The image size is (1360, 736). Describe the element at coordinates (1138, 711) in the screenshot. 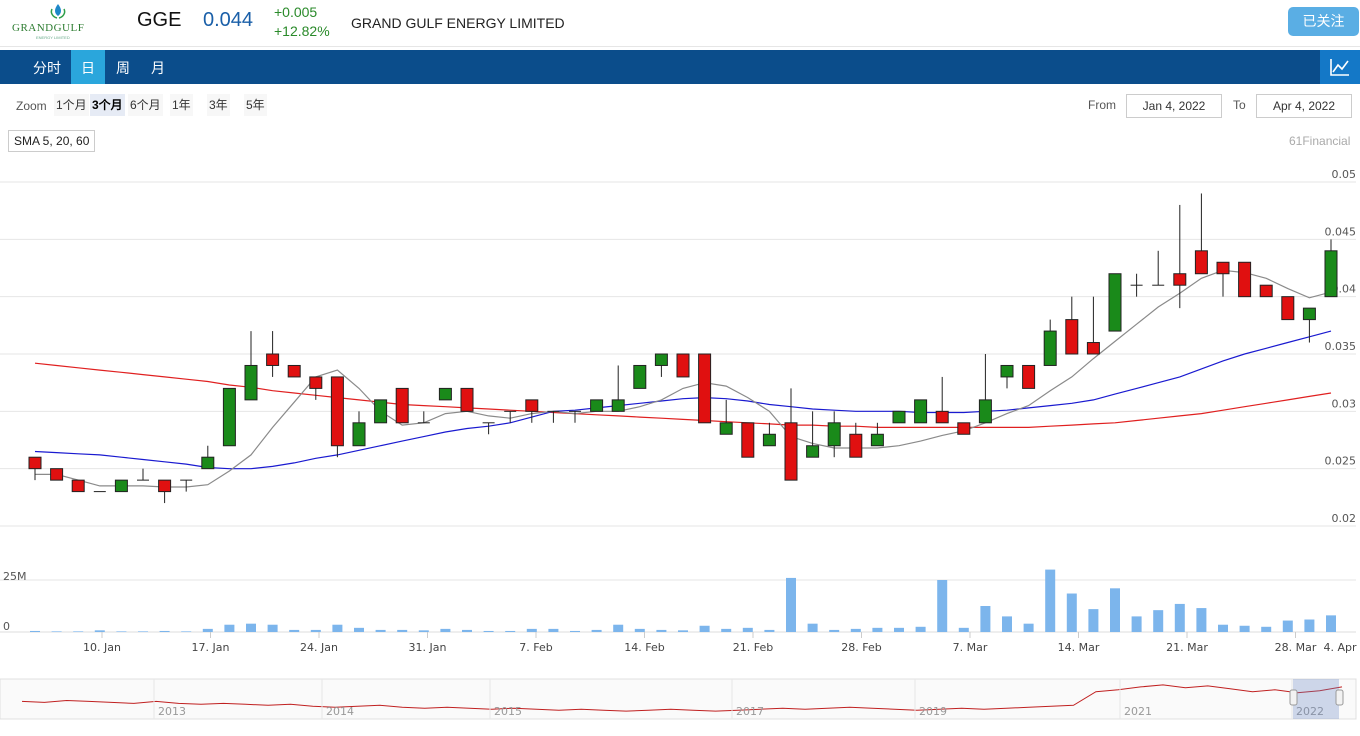

I see `navigator-year-label: 2021` at that location.